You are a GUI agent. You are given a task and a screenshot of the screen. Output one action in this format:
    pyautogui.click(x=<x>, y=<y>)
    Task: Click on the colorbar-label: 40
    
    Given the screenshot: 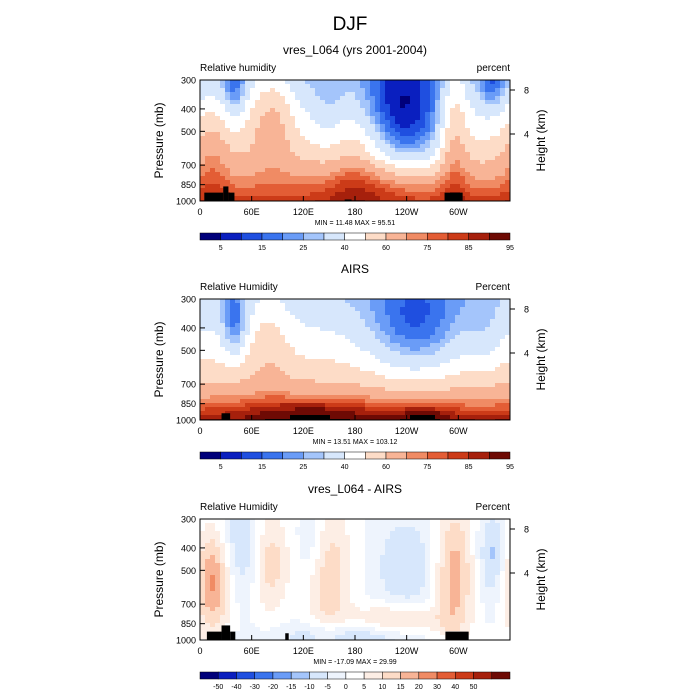 What is the action you would take?
    pyautogui.click(x=455, y=687)
    